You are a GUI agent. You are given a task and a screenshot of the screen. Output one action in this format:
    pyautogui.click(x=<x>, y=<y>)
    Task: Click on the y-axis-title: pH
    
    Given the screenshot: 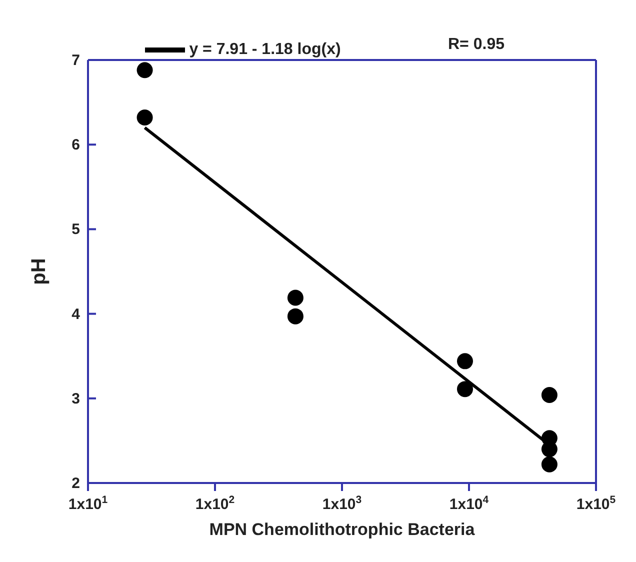 What is the action you would take?
    pyautogui.click(x=39, y=271)
    